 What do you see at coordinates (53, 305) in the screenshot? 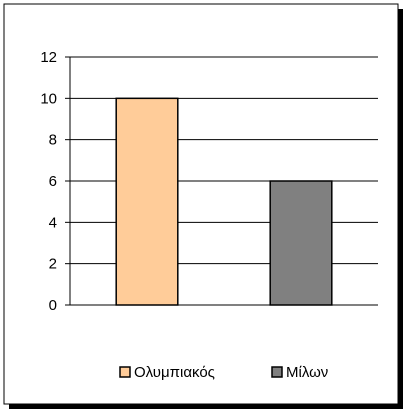
I see `y-tick-label: 0` at bounding box center [53, 305].